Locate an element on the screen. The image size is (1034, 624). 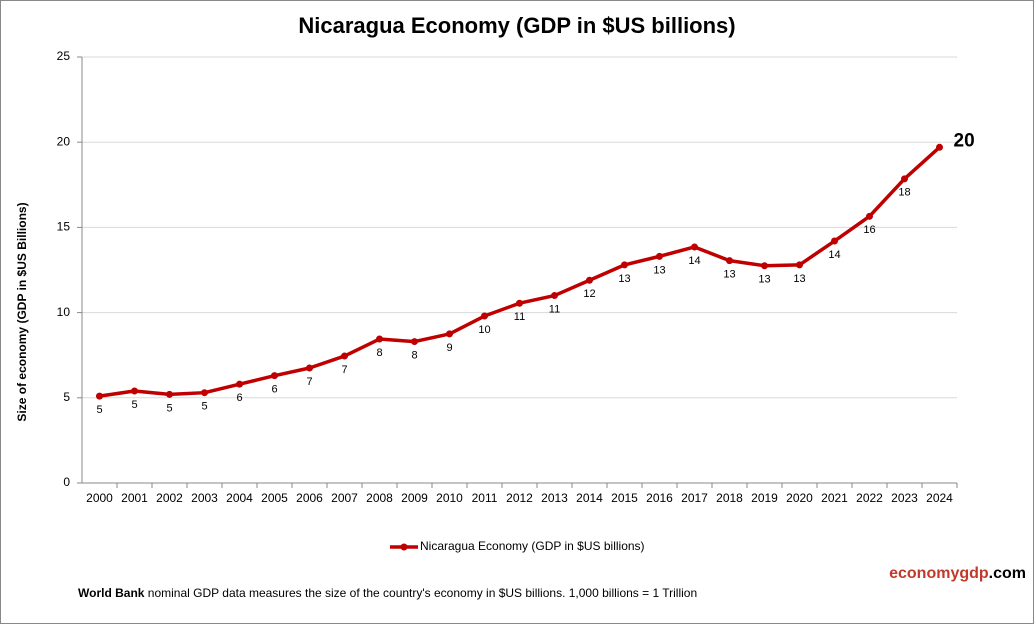
y-axis-title: Size of economy (GDP in $US Billions) is located at coordinates (22, 311).